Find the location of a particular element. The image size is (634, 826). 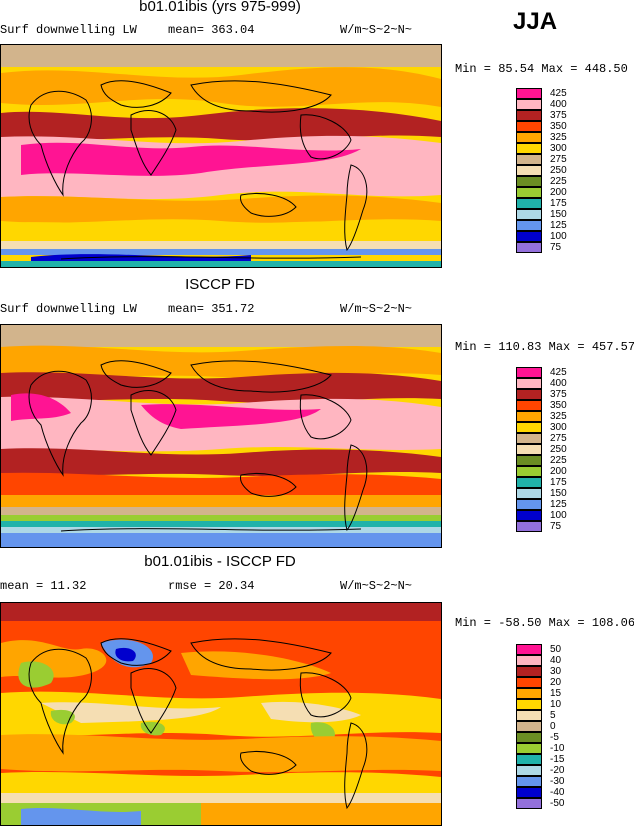

colorbar-1-label: 75 is located at coordinates (556, 247).